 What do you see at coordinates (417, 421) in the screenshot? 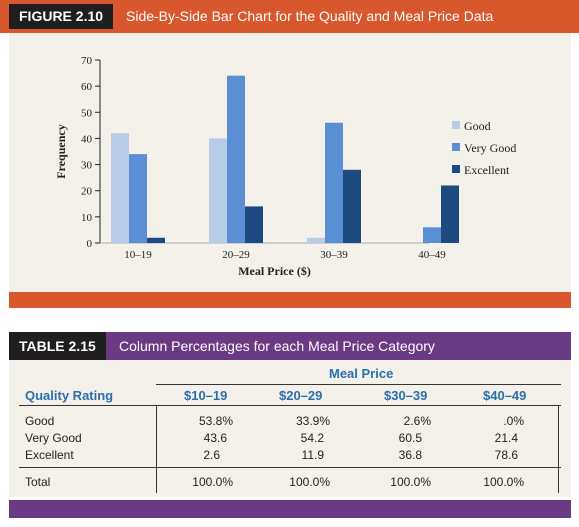
I see `cell-good-30-39: 2.6%` at bounding box center [417, 421].